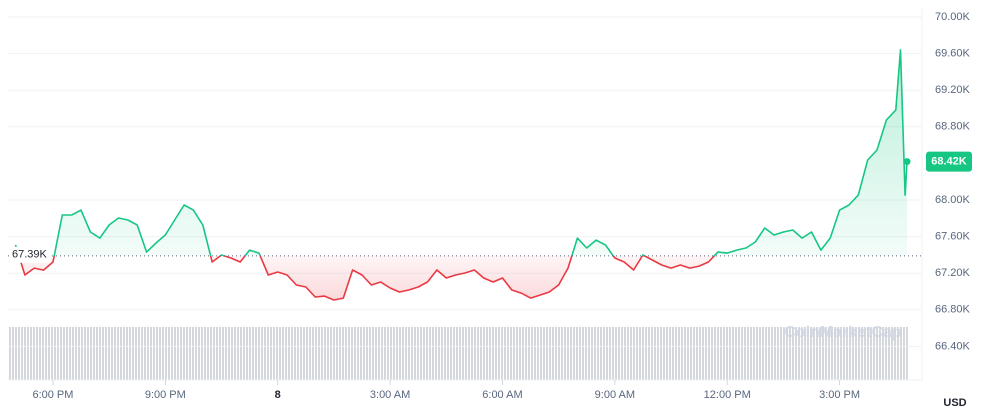  I want to click on y-tick-label: 67.60K, so click(953, 237).